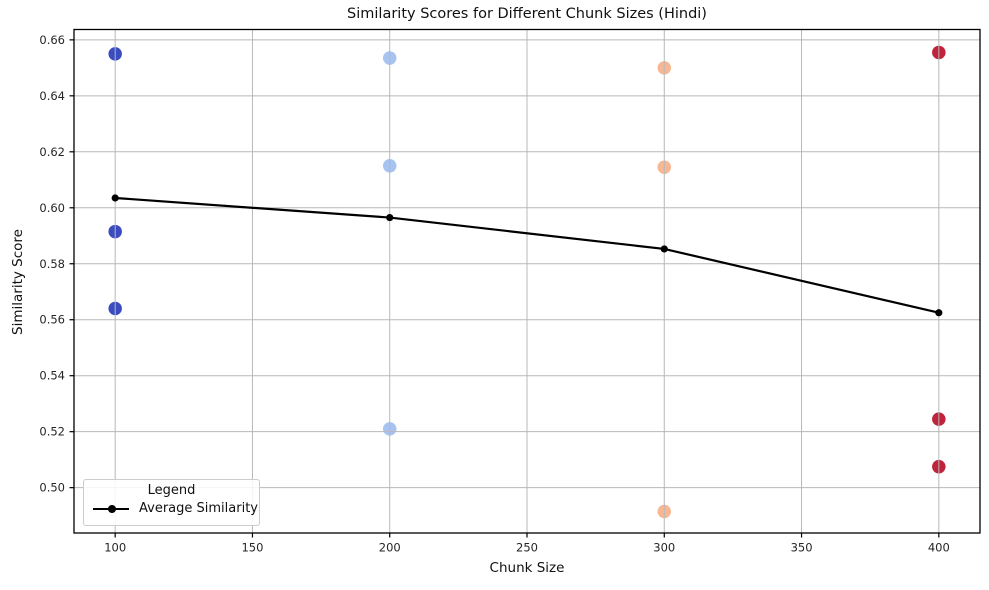 The width and height of the screenshot is (989, 590). Describe the element at coordinates (111, 508) in the screenshot. I see `average-line-marker-icon` at that location.